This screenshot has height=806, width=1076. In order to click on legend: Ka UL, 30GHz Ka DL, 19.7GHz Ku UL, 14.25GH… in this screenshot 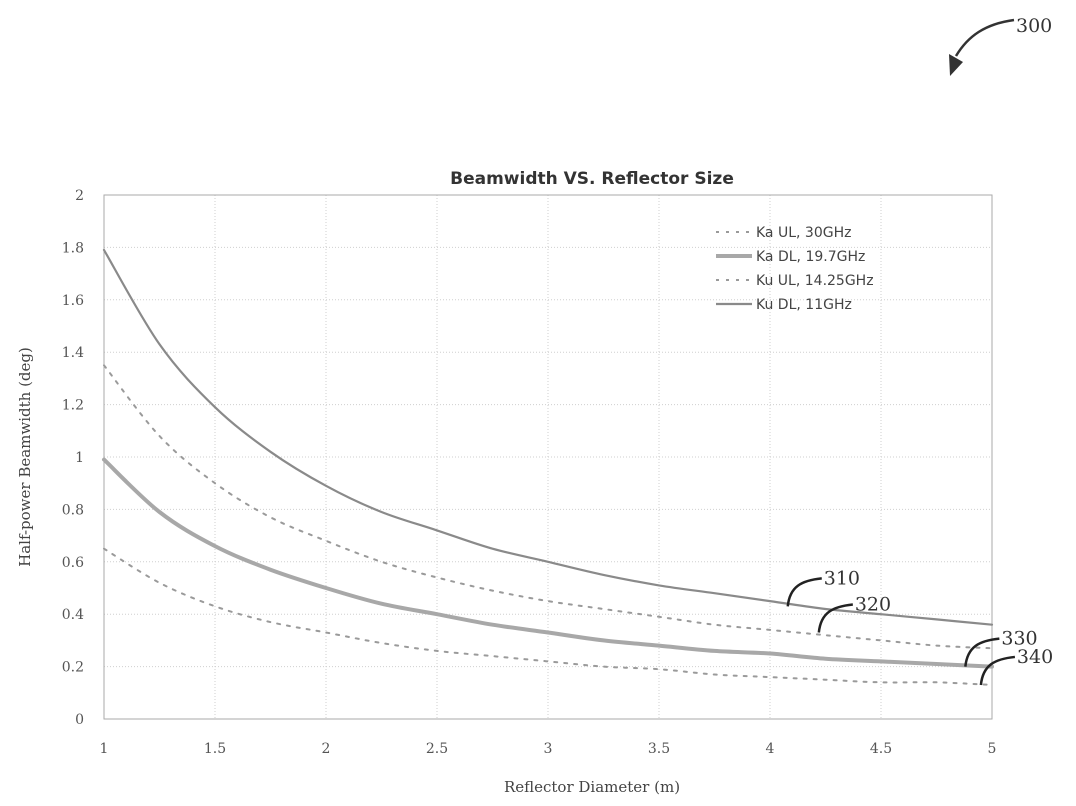, I will do `click(795, 269)`.